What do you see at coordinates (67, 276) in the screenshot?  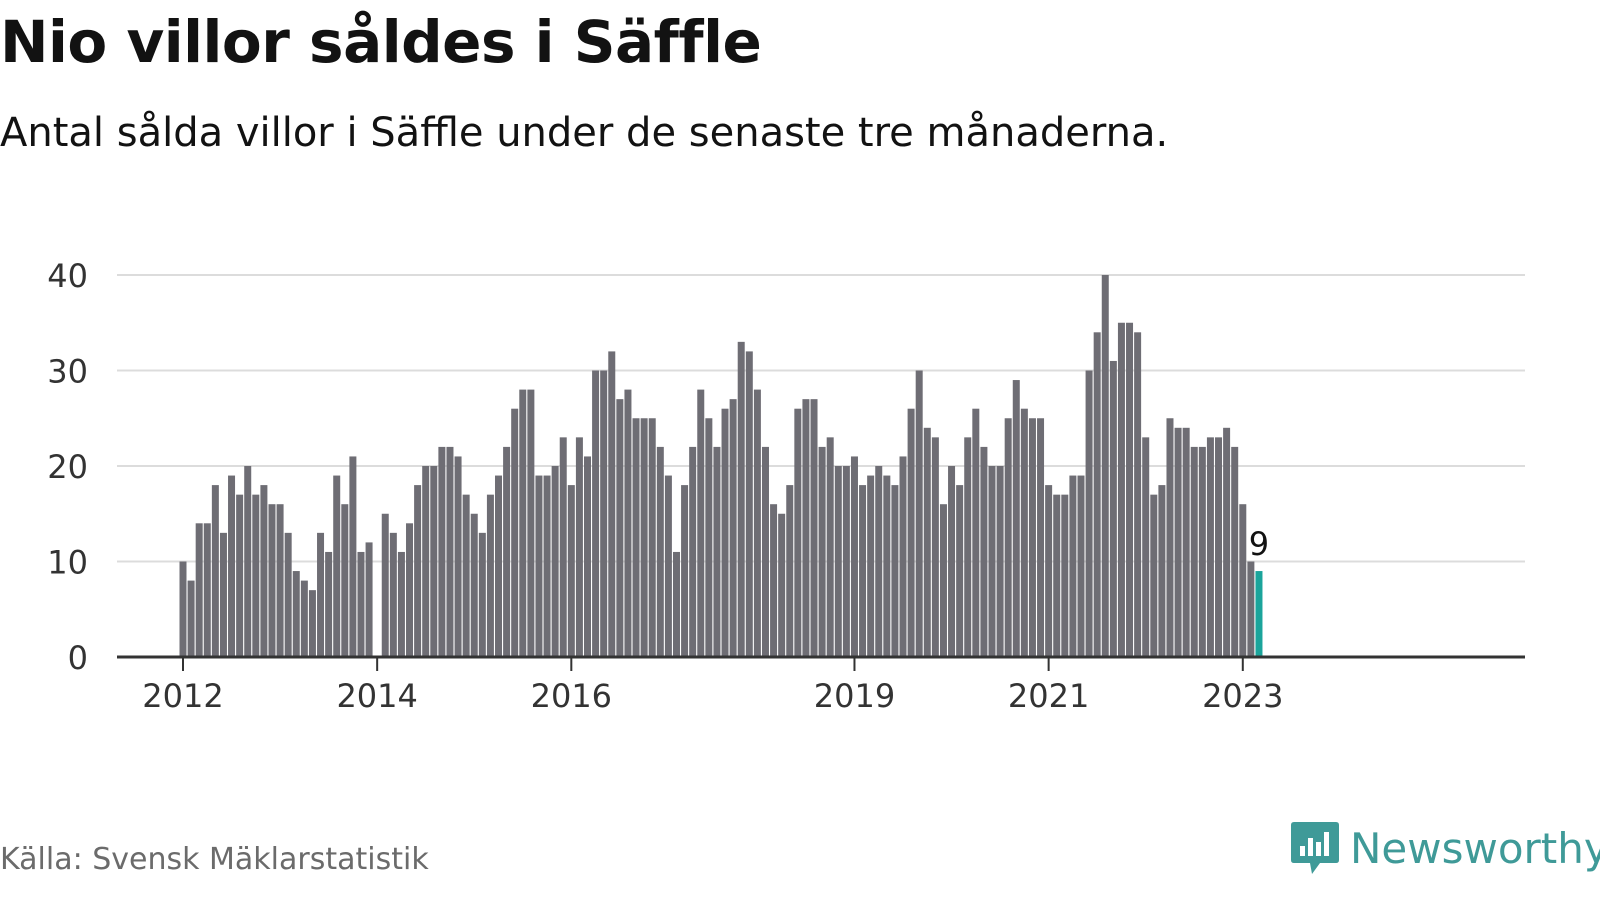 I see `y-tick-label-40: 40` at bounding box center [67, 276].